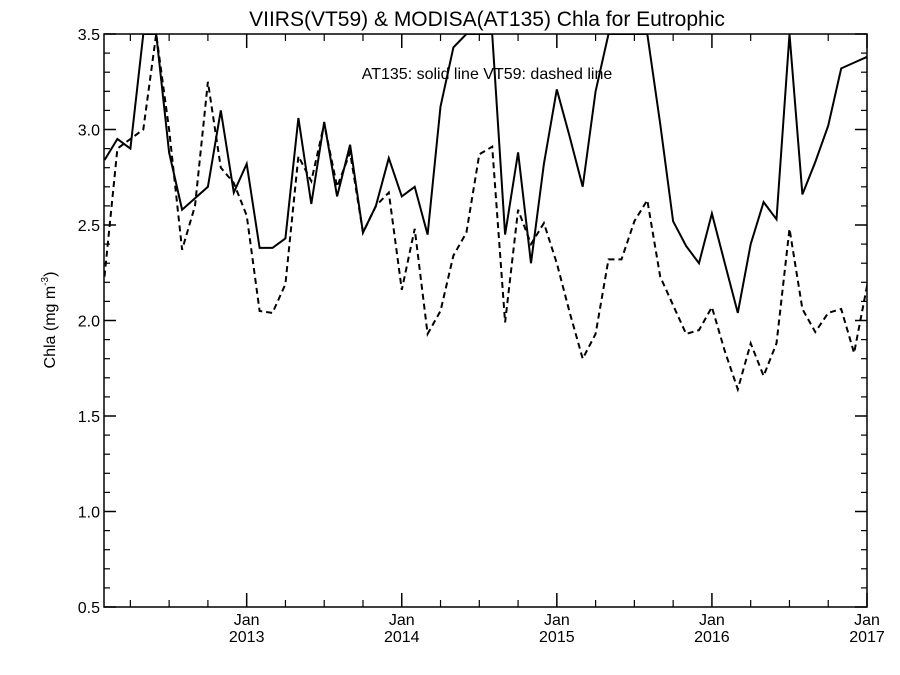  I want to click on x-tick-year-label: 2014, so click(402, 637).